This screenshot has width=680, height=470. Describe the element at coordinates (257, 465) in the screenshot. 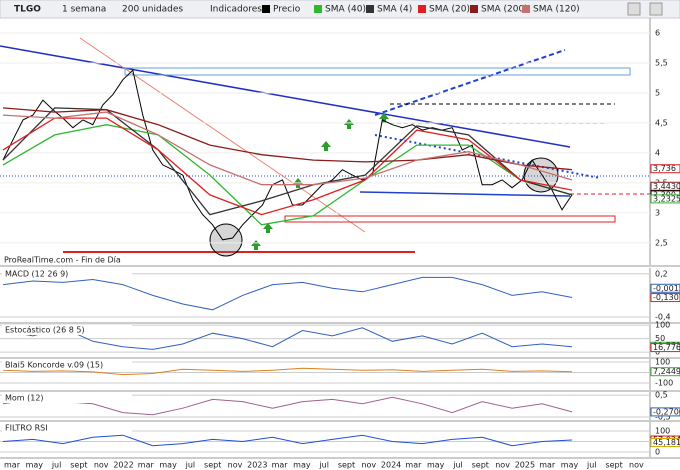

I see `x-tick-label: 2023` at that location.